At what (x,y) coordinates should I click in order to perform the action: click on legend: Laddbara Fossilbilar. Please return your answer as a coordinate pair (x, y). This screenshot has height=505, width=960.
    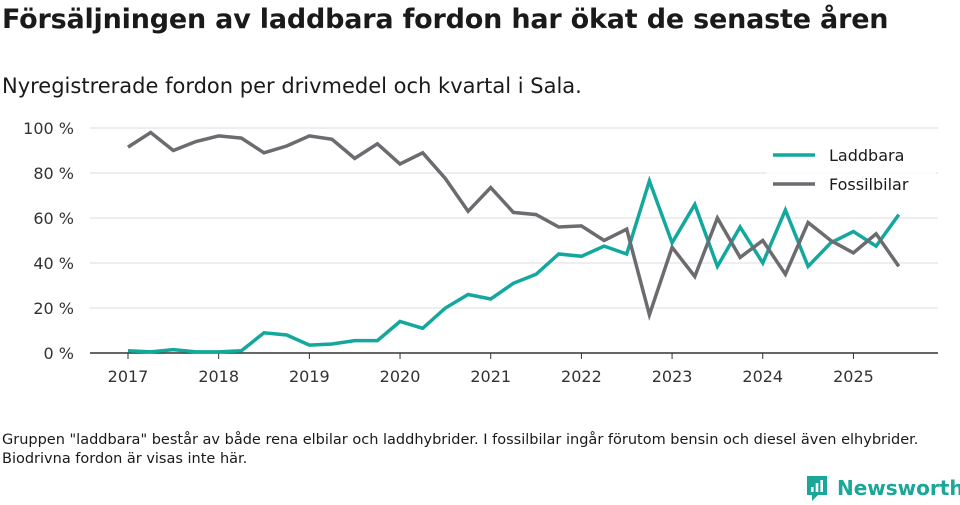
    Looking at the image, I should click on (851, 170).